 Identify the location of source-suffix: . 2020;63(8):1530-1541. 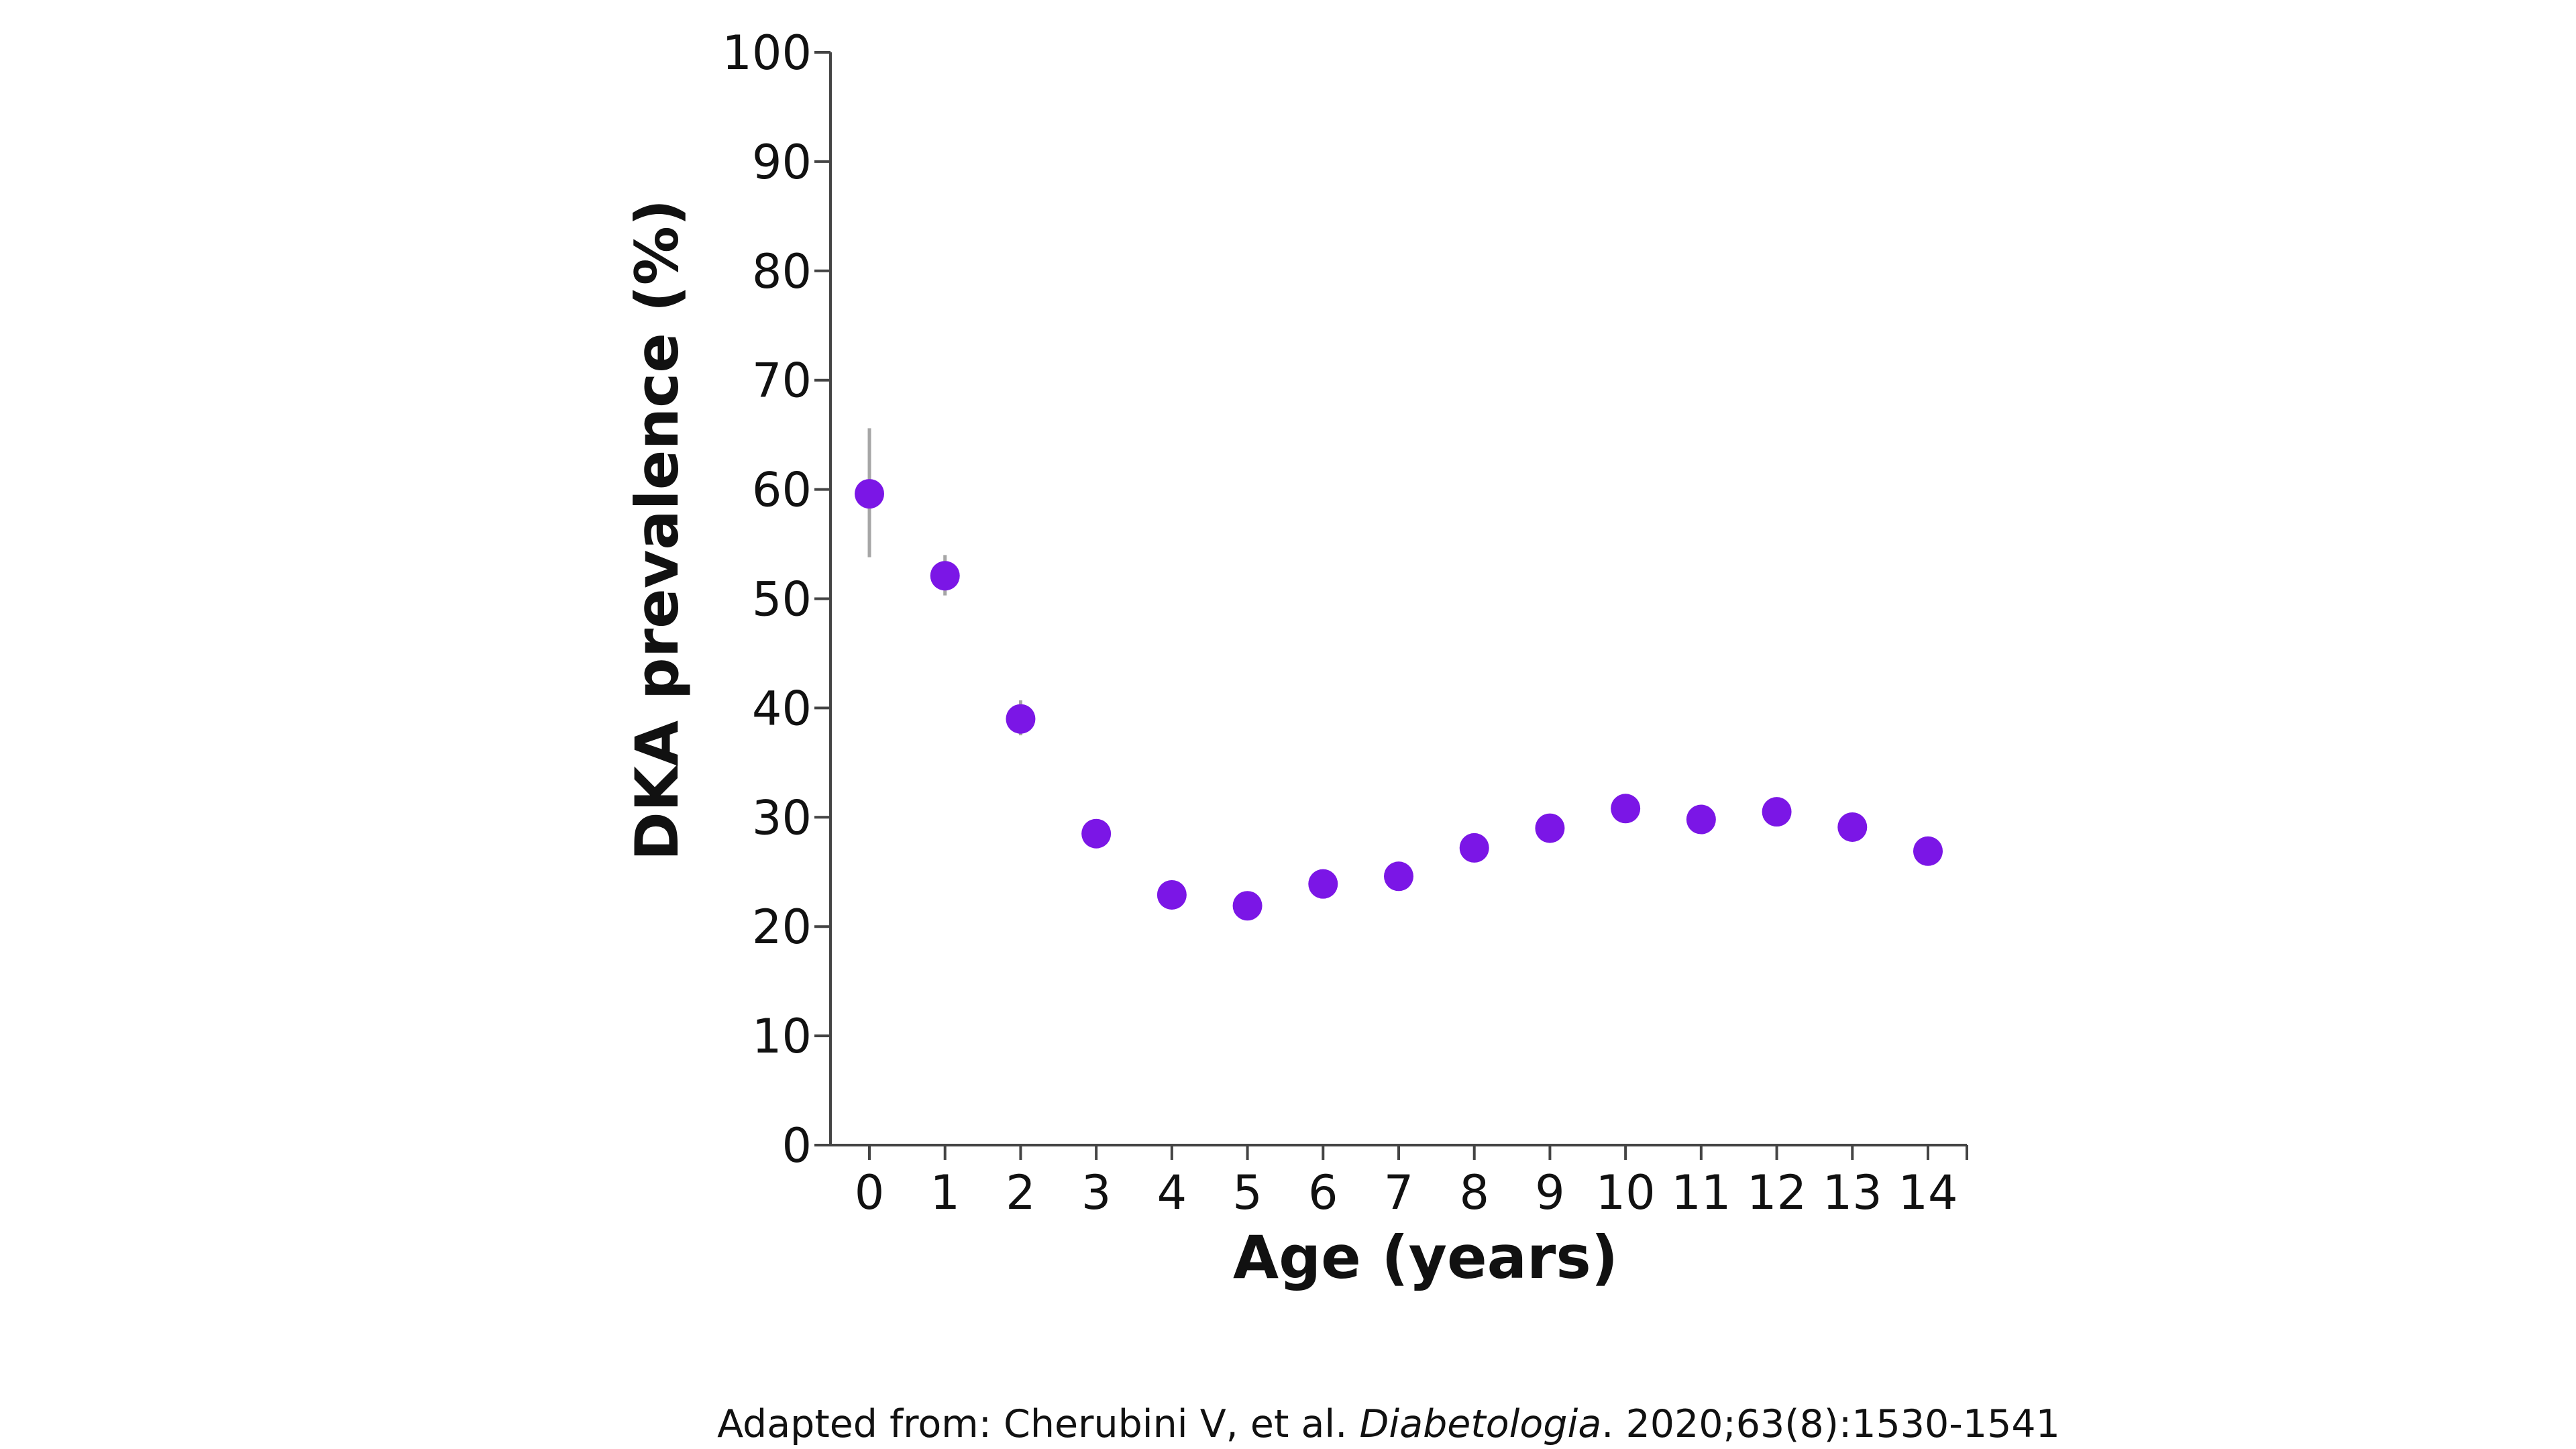
(1830, 1424).